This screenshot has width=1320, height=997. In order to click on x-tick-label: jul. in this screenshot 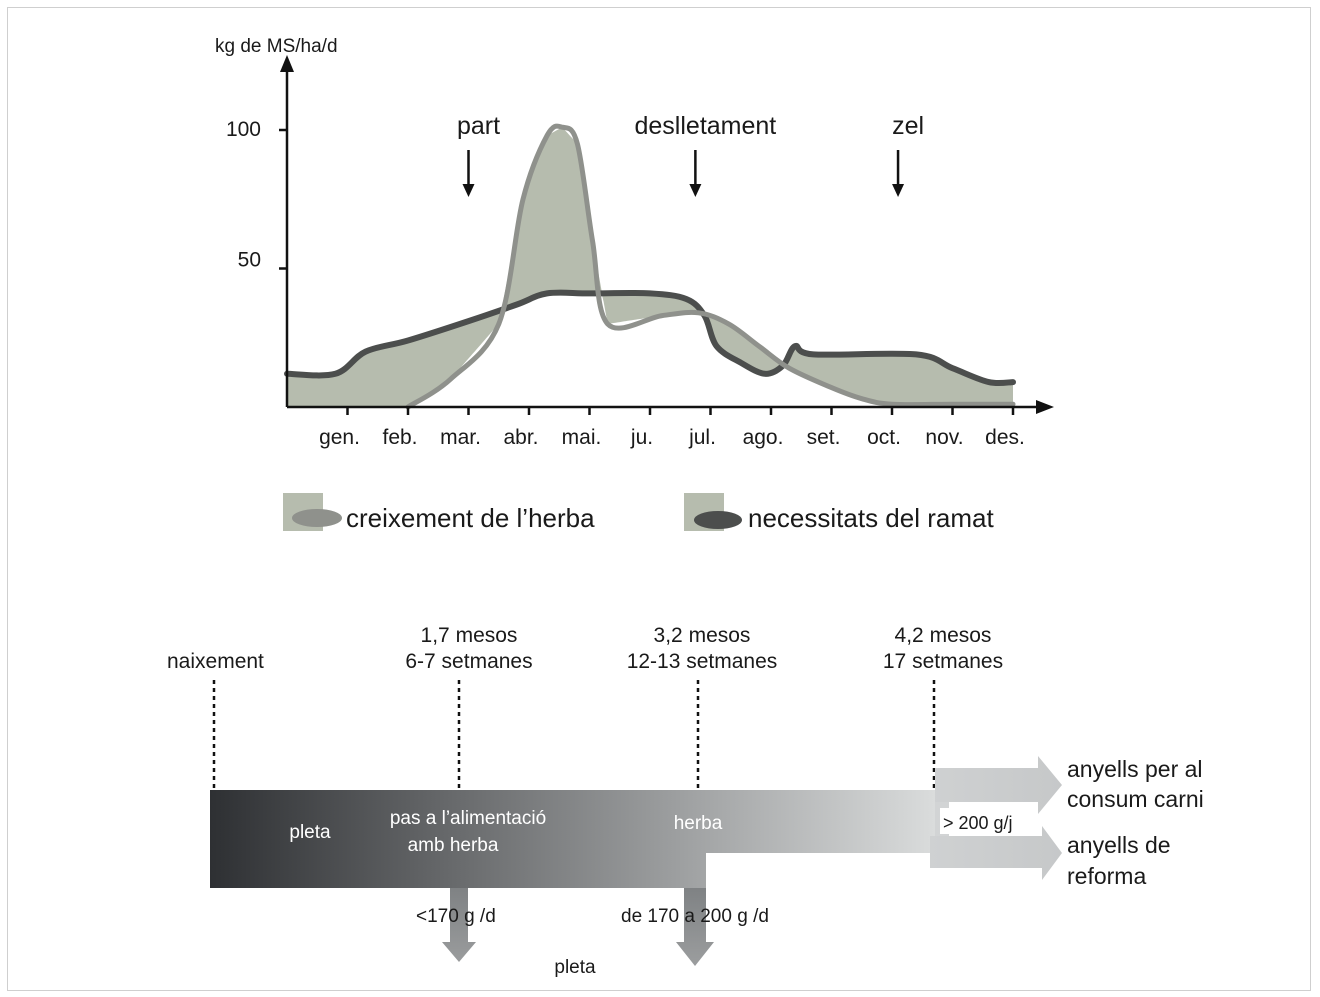, I will do `click(702, 437)`.